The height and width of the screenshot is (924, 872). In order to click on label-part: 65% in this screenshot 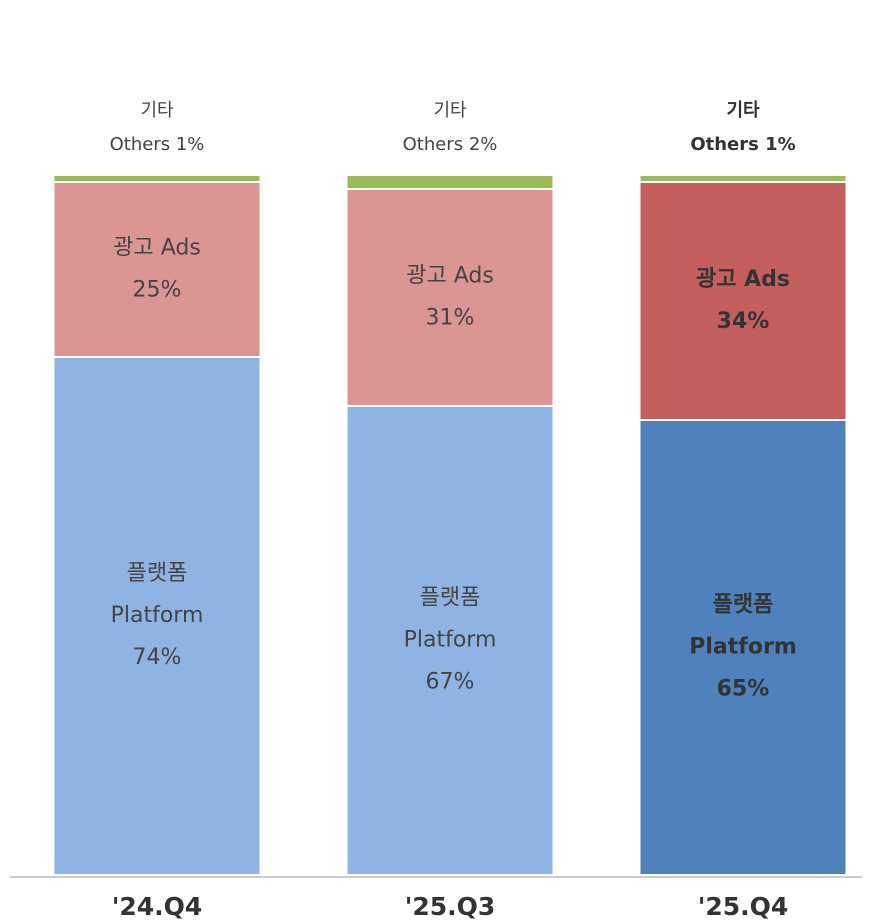, I will do `click(743, 689)`.